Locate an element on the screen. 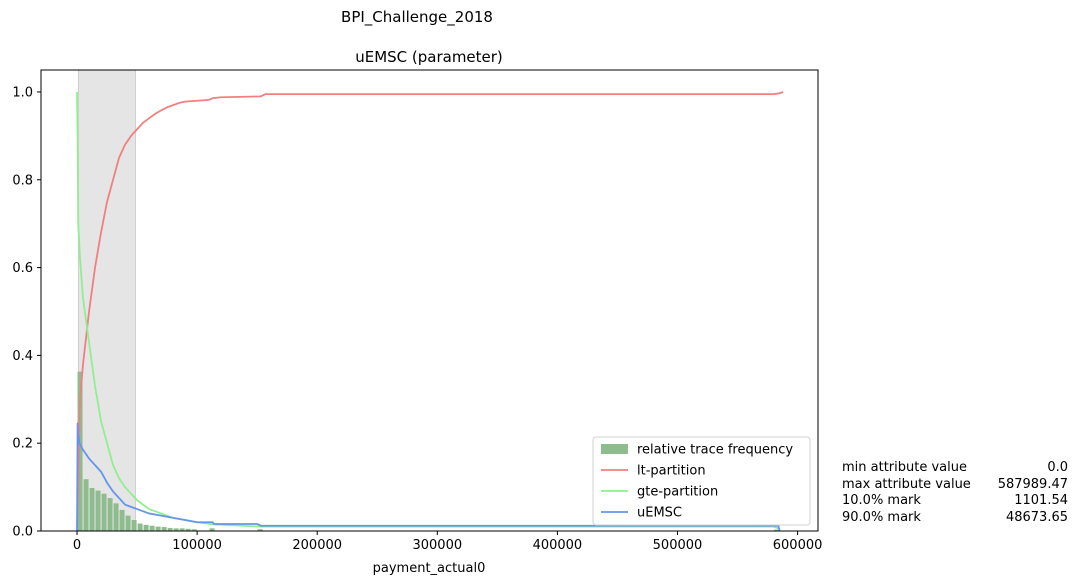  y-tick-label: 0.8 is located at coordinates (22, 180).